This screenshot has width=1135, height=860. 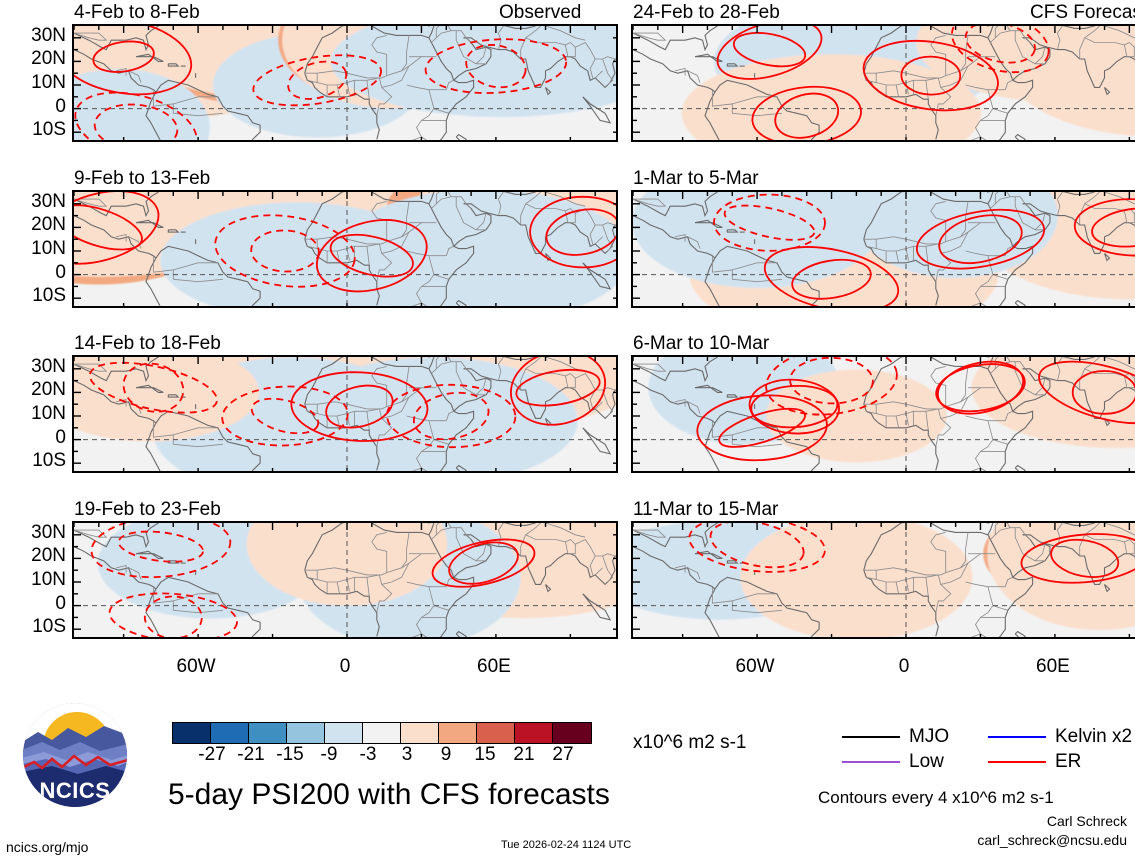 What do you see at coordinates (701, 343) in the screenshot?
I see `panel-title: 6-Mar to 10-Mar` at bounding box center [701, 343].